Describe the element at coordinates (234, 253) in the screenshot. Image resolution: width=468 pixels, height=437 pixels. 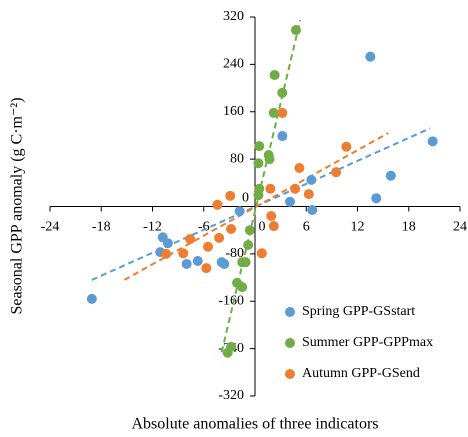
I see `y-tick-label: -80` at that location.